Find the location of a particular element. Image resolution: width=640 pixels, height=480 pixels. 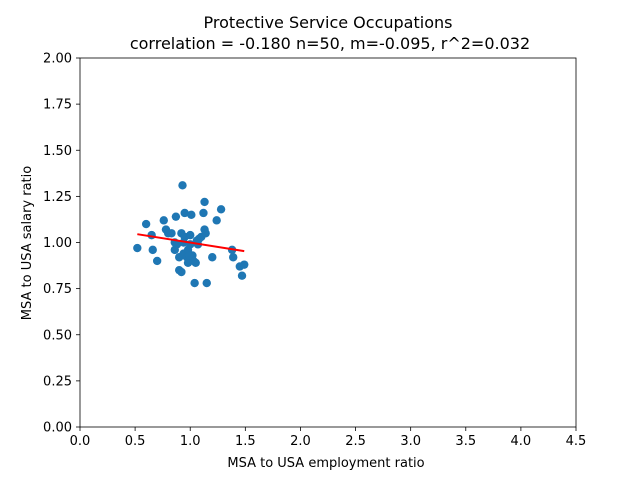

y-tick-label-6: 1.50 is located at coordinates (57, 151).